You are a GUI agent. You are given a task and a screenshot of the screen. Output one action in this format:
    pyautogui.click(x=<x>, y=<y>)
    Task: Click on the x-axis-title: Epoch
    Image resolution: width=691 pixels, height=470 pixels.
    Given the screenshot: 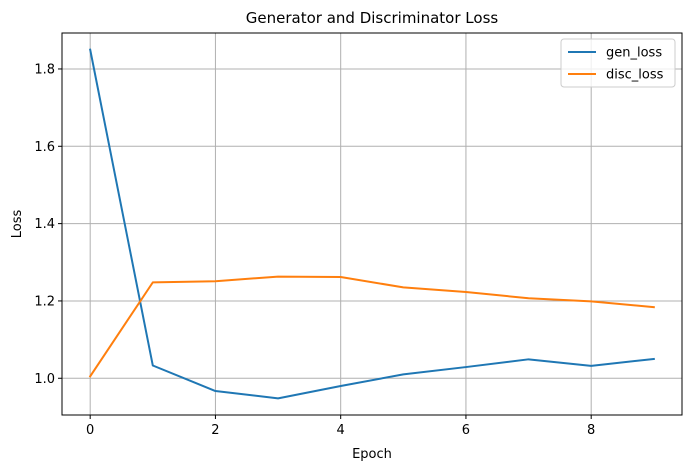 What is the action you would take?
    pyautogui.click(x=372, y=454)
    